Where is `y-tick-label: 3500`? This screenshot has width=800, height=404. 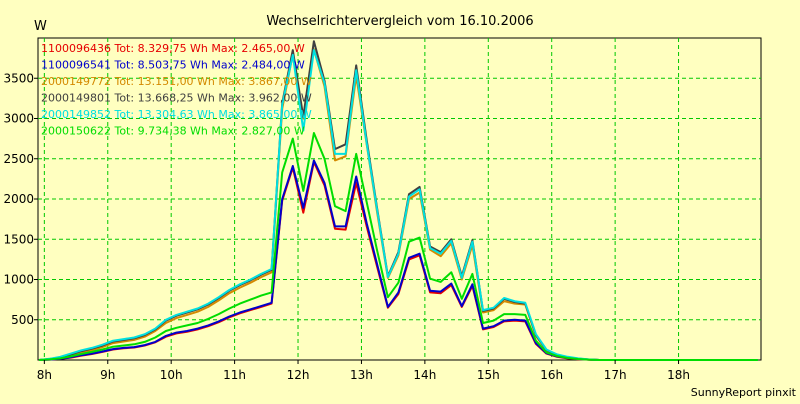
y-tick-label: 3500 is located at coordinates (18, 78).